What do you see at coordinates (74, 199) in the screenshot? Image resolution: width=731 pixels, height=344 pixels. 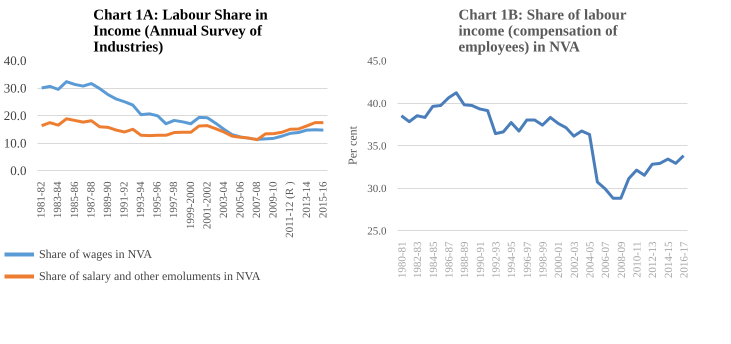 I see `x-tick-label: 1985-86` at bounding box center [74, 199].